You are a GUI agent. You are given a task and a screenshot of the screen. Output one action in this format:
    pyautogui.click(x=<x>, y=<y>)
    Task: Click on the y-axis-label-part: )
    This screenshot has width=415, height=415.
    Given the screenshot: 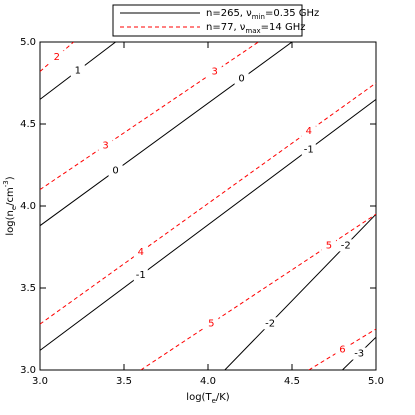 What is the action you would take?
    pyautogui.click(x=10, y=178)
    